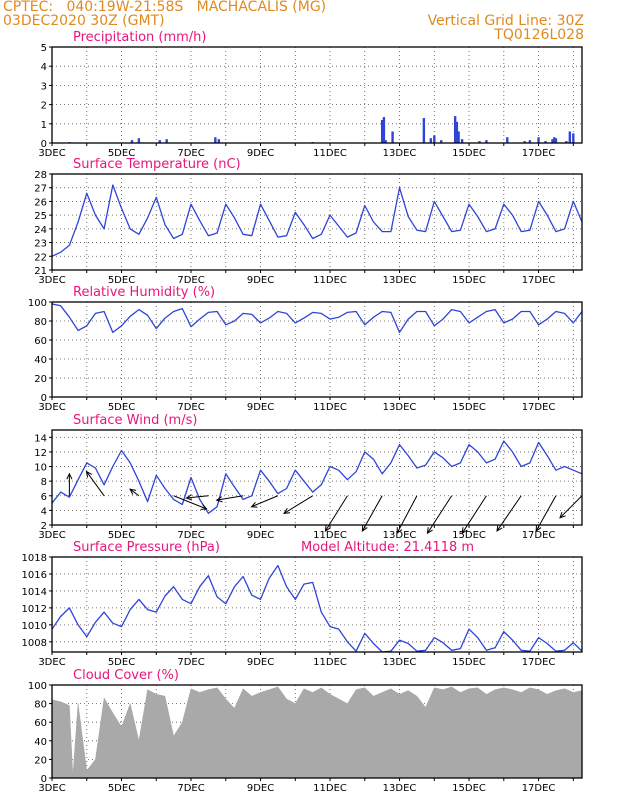  I want to click on y-tick-label: 1008, so click(34, 643).